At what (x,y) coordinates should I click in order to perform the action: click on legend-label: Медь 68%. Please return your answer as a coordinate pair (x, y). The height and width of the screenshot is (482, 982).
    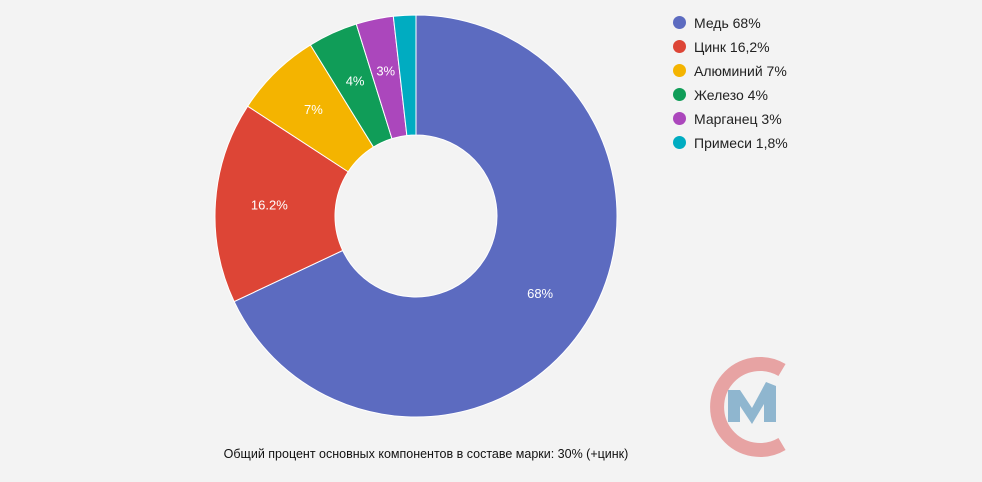
    Looking at the image, I should click on (727, 22).